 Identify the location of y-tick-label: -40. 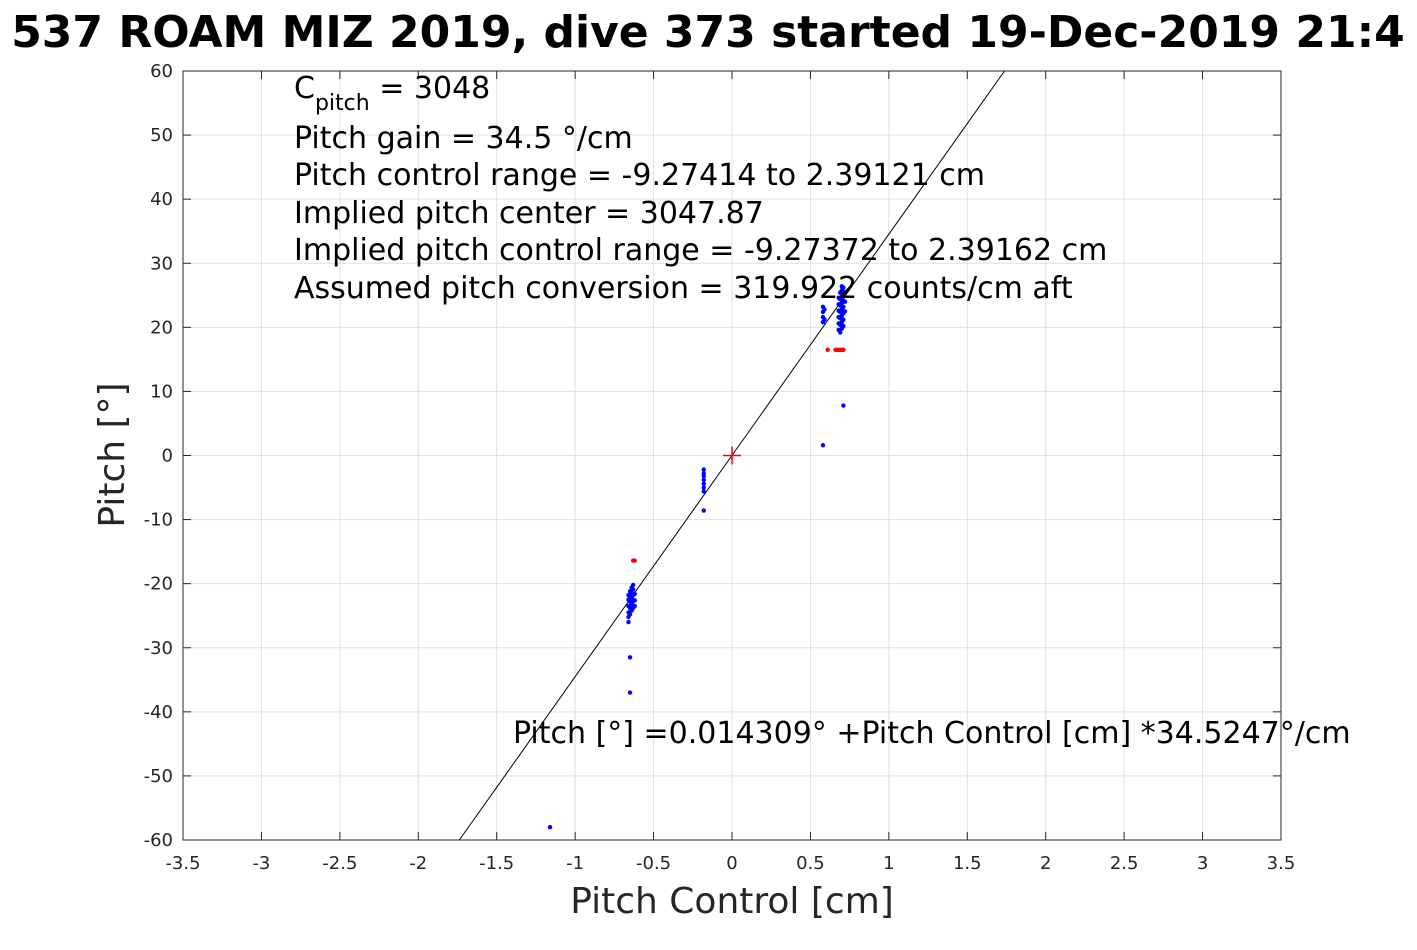
(158, 712).